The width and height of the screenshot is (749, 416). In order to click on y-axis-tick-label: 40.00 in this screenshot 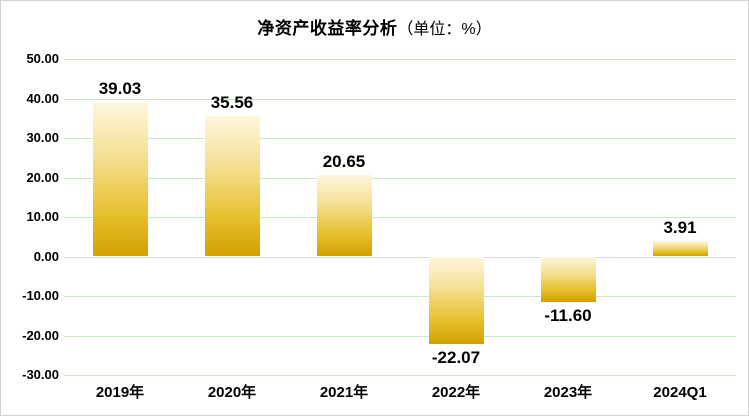, I will do `click(42, 98)`.